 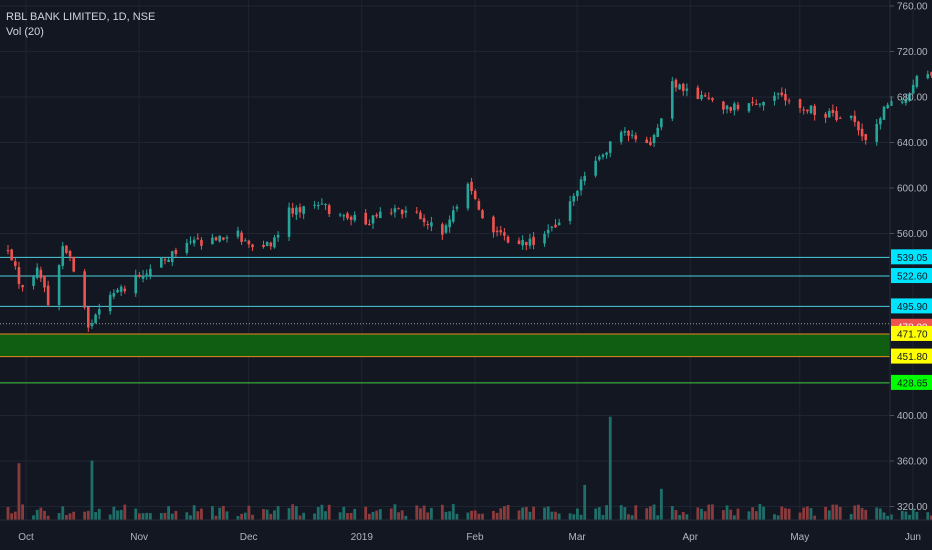 I want to click on y-tick-label-5: 560.00, so click(x=912, y=234).